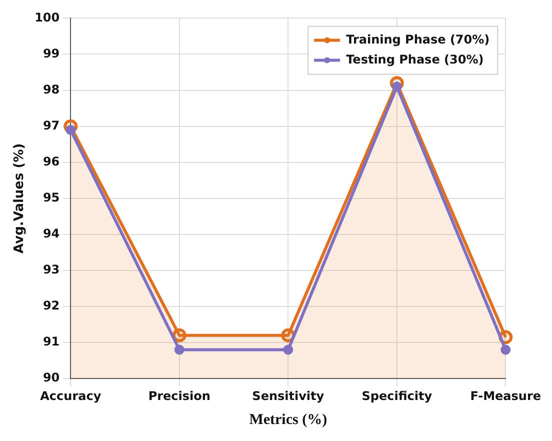  Describe the element at coordinates (415, 59) in the screenshot. I see `legend-label: Testing Phase (30%)` at that location.